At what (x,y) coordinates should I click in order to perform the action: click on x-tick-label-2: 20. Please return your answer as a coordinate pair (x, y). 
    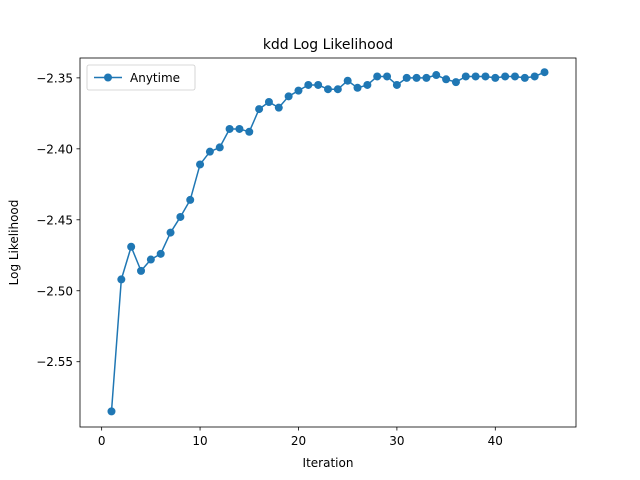
    Looking at the image, I should click on (298, 441).